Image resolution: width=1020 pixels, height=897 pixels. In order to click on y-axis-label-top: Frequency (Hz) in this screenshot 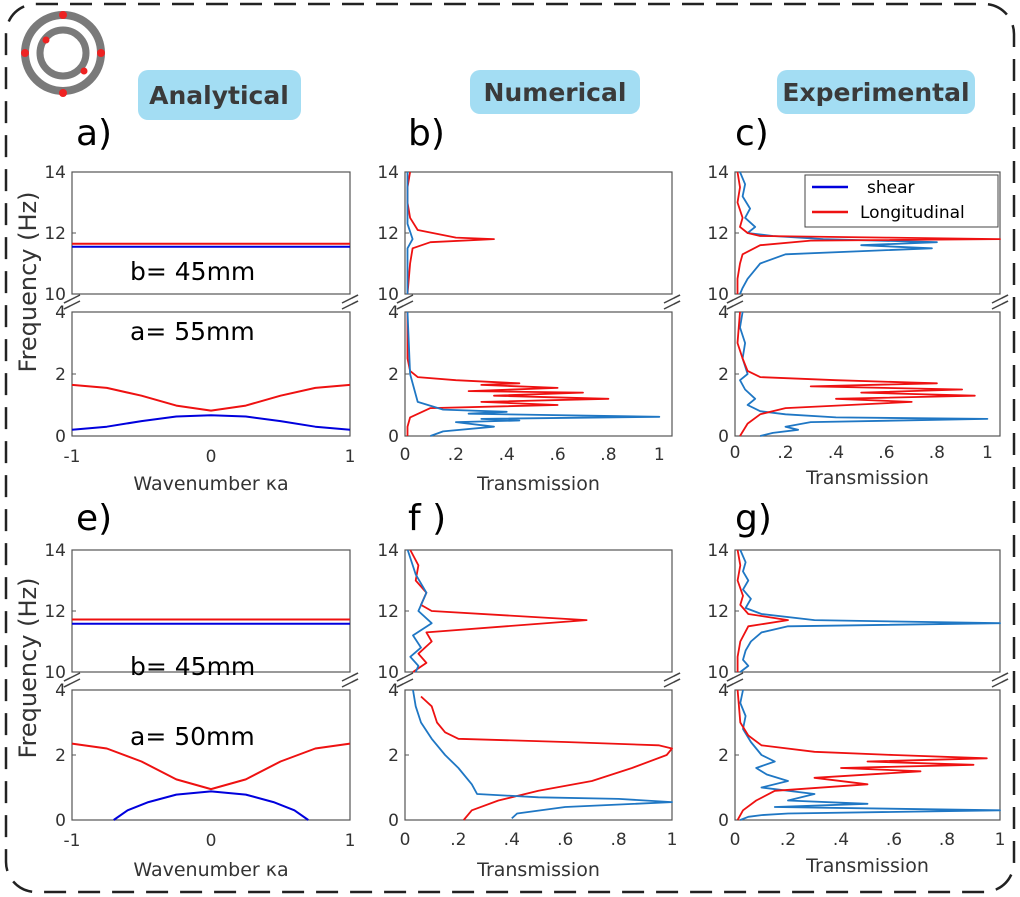, I will do `click(28, 282)`.